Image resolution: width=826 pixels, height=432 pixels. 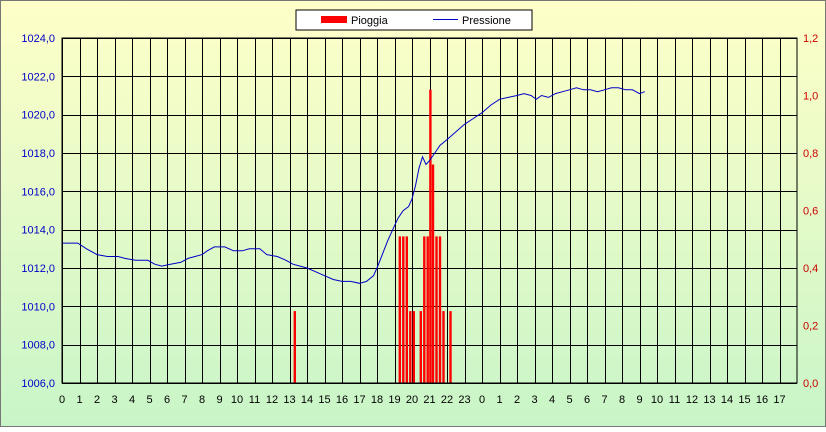 I want to click on y-right-tick-label: 0,4, so click(x=810, y=269).